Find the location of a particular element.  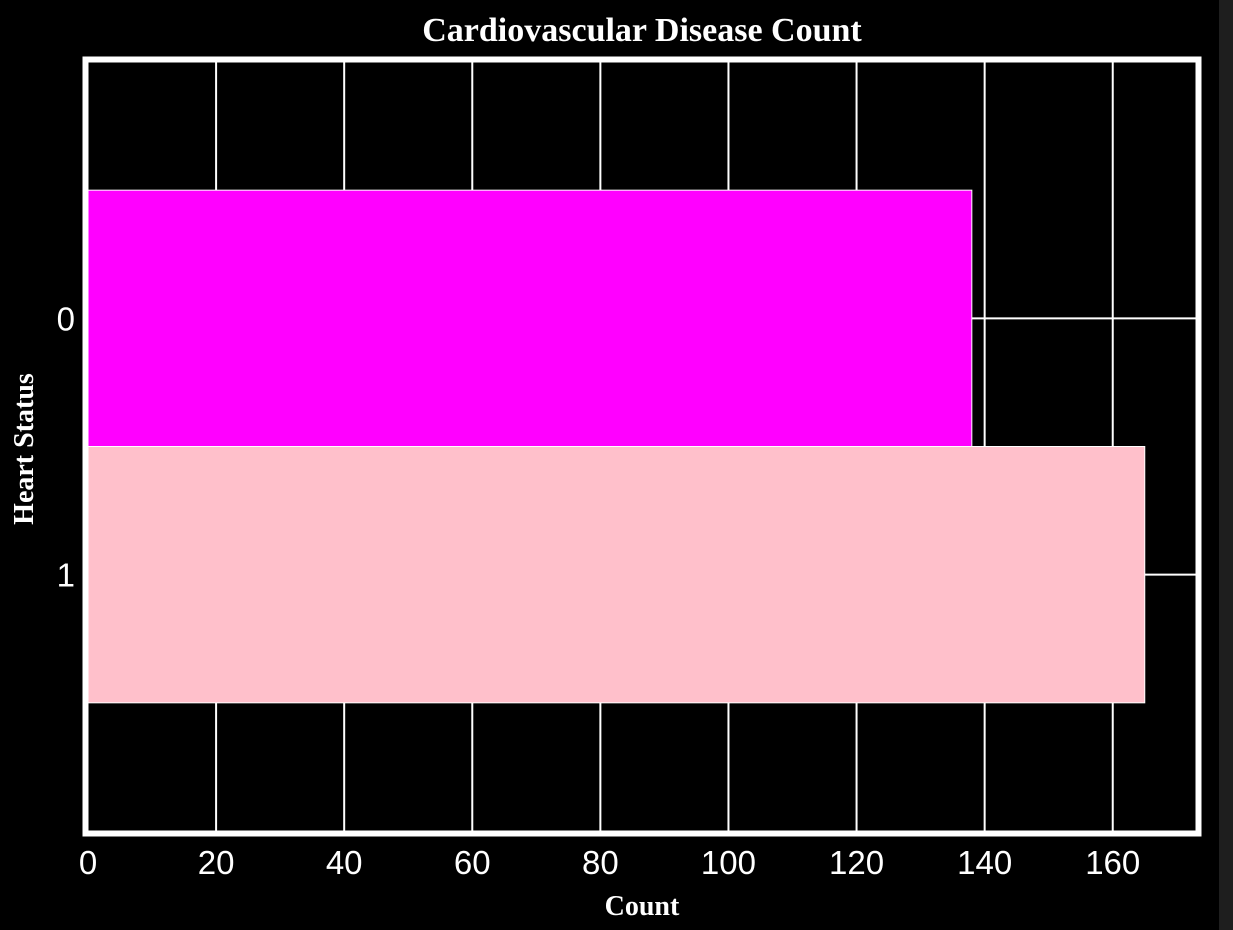

x-tick-labels: 0 20 40 60 80 100 120 140 160 is located at coordinates (609, 862).